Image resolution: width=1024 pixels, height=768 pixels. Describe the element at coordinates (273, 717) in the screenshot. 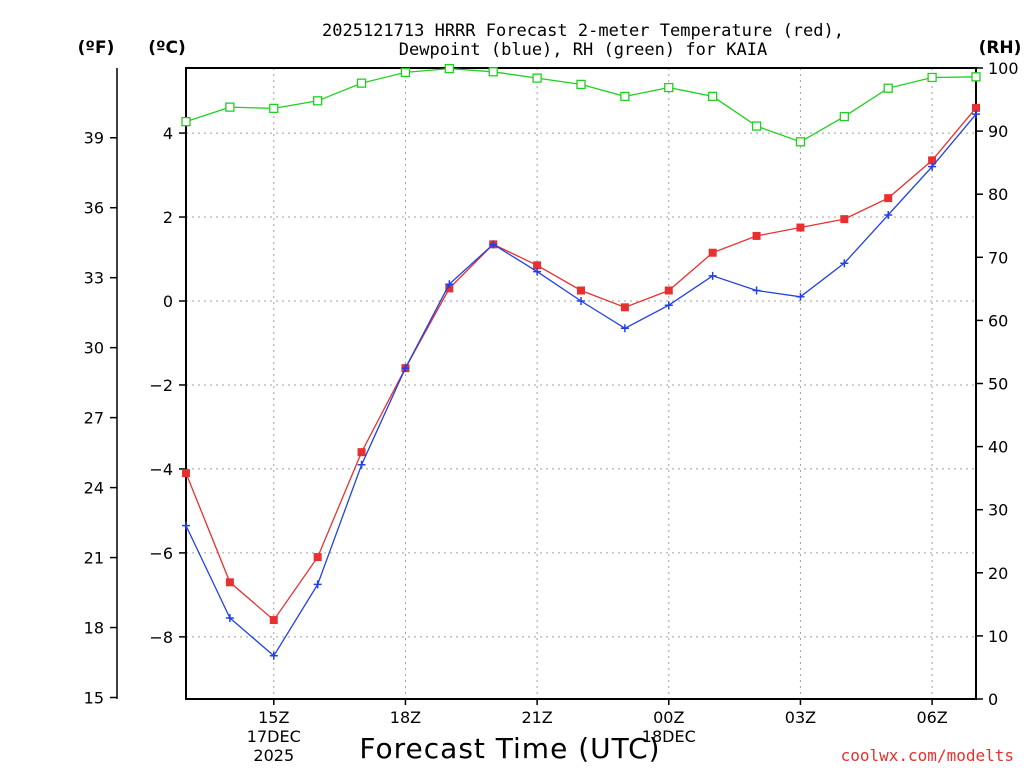

I see `x-tick-label: 15Z` at that location.